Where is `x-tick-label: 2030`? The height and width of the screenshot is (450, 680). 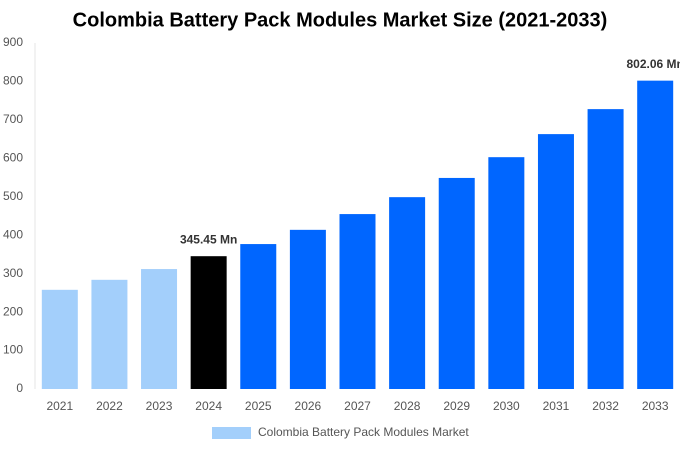
x-tick-label: 2030 is located at coordinates (506, 406).